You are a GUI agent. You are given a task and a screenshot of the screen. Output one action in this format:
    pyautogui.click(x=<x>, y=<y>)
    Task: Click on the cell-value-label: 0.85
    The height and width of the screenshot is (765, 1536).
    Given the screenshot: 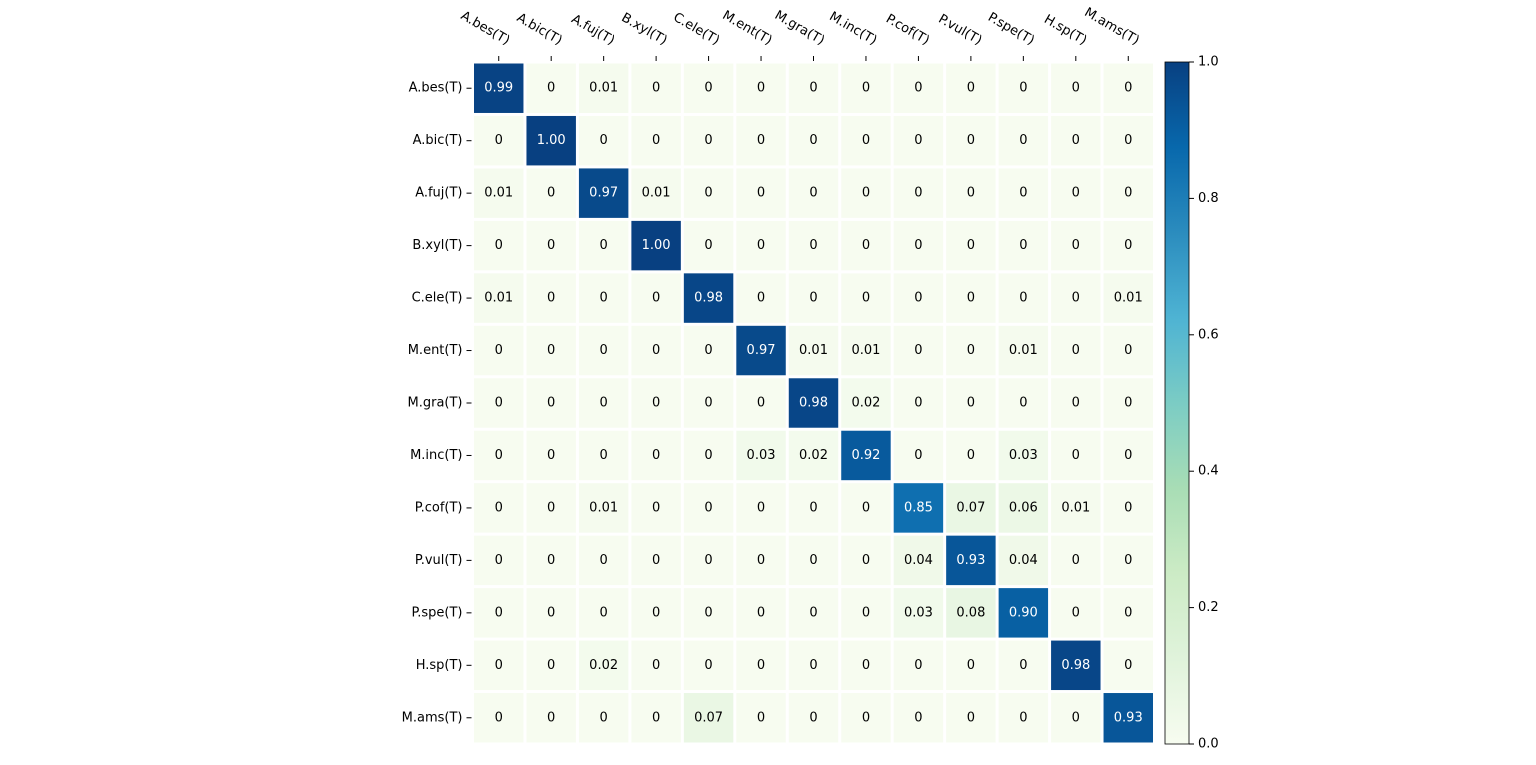 What is the action you would take?
    pyautogui.click(x=918, y=507)
    